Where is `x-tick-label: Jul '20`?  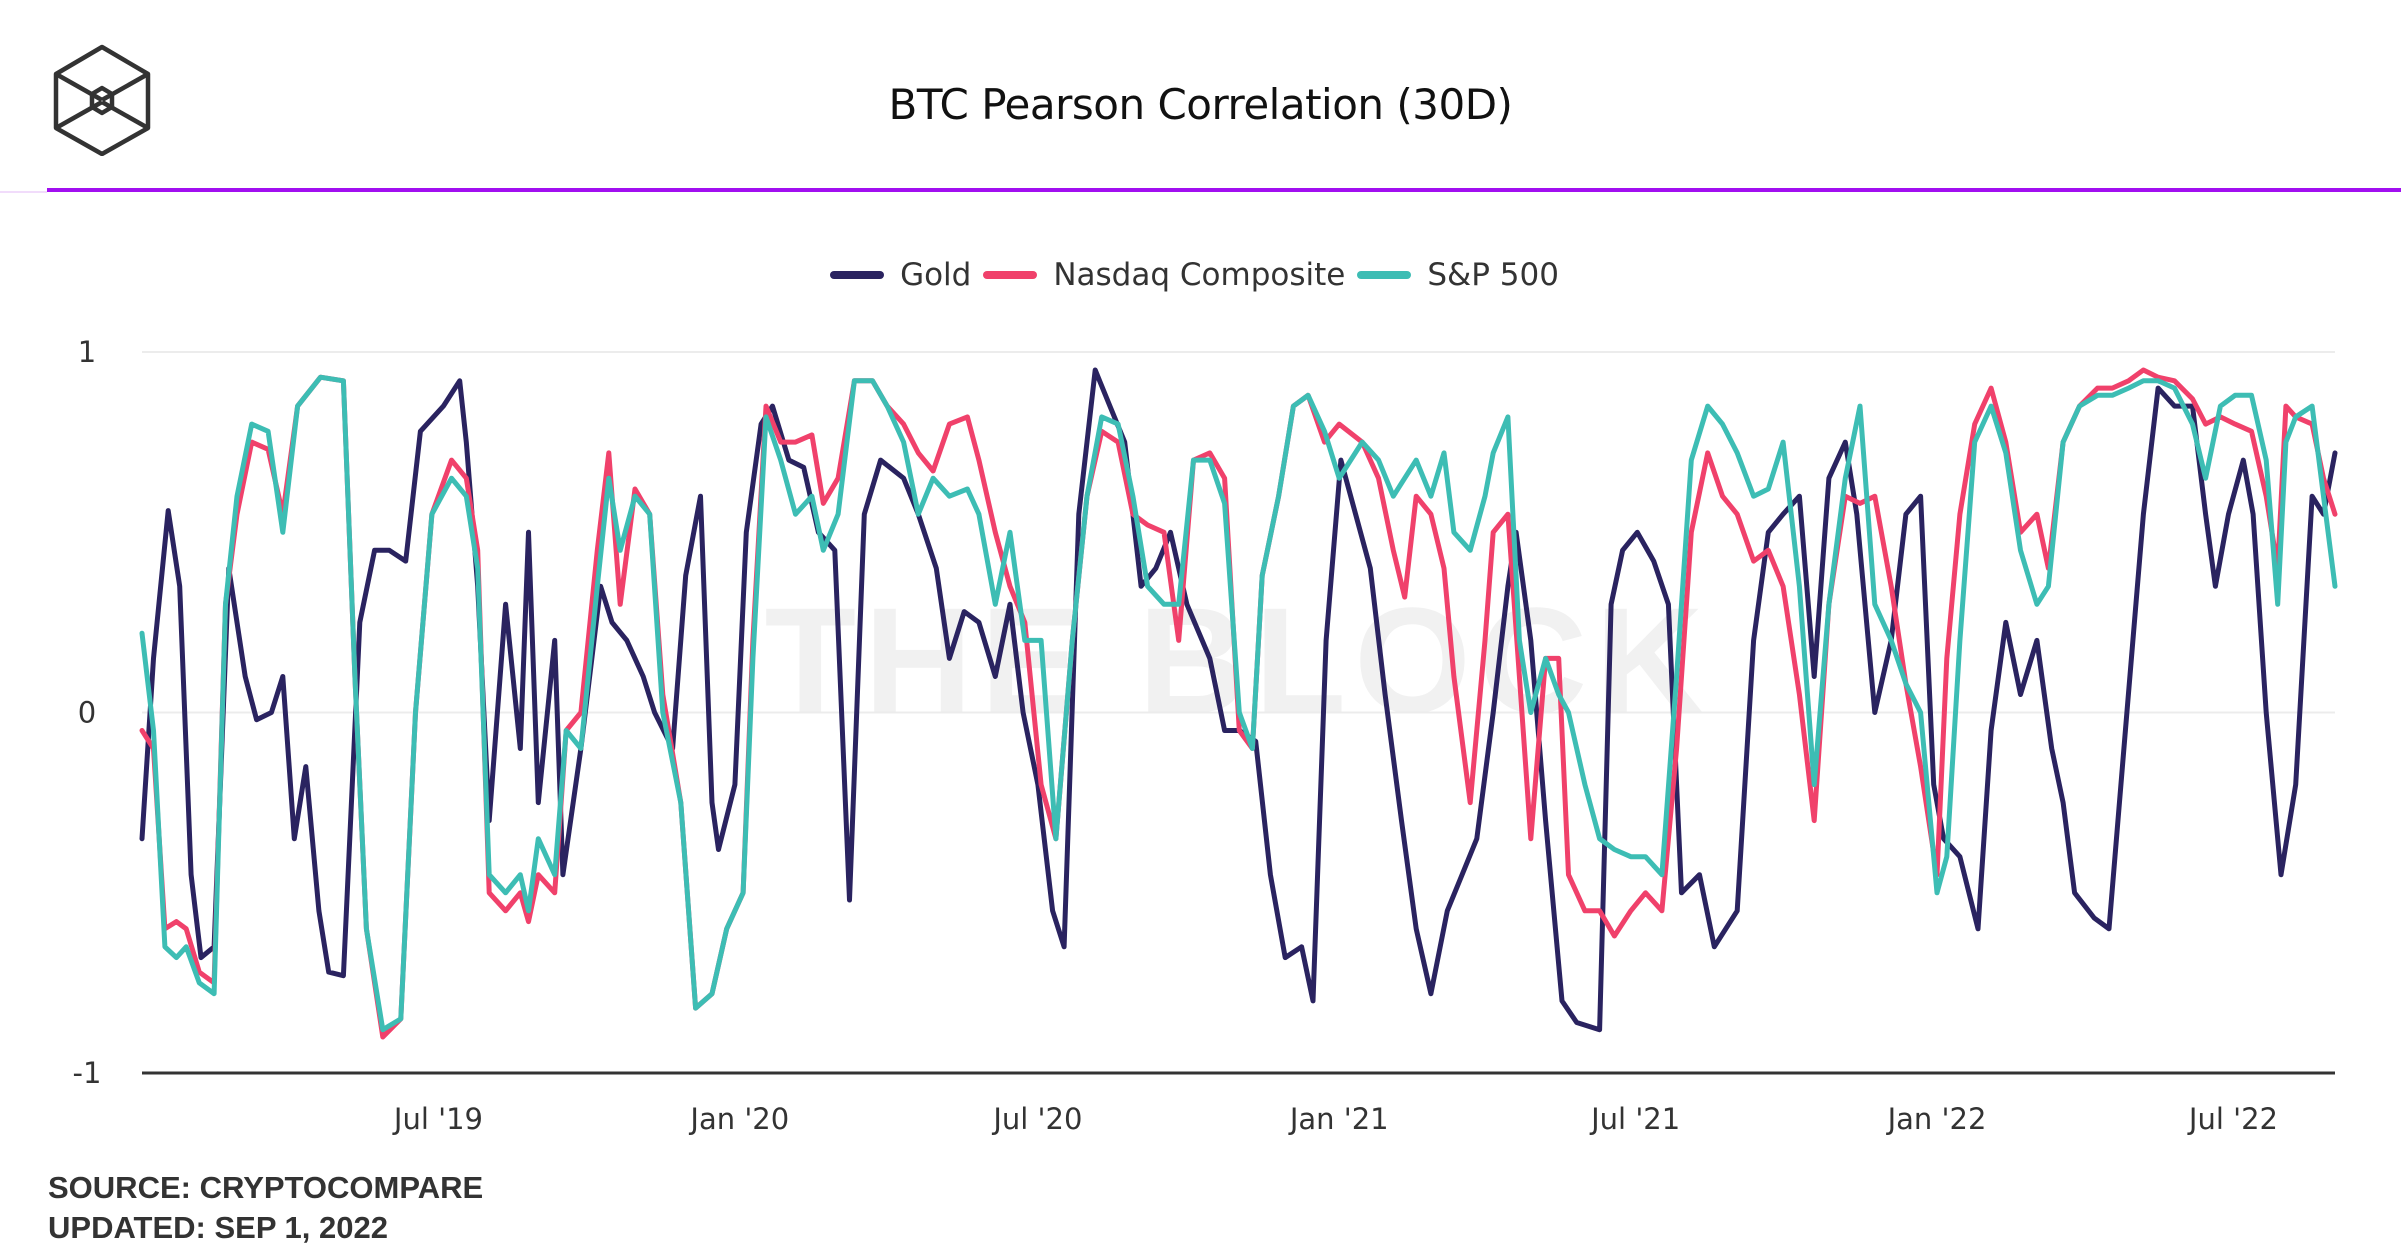 x-tick-label: Jul '20 is located at coordinates (1036, 1119).